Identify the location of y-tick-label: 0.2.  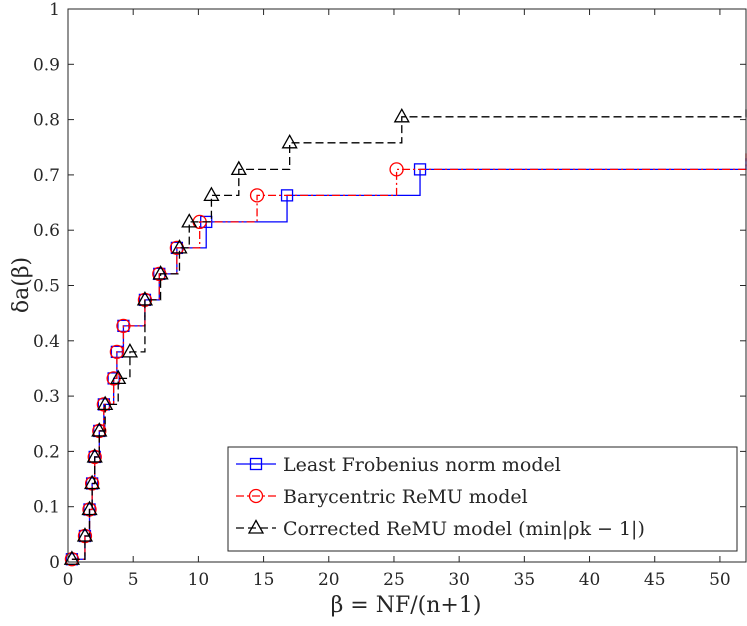
(46, 452).